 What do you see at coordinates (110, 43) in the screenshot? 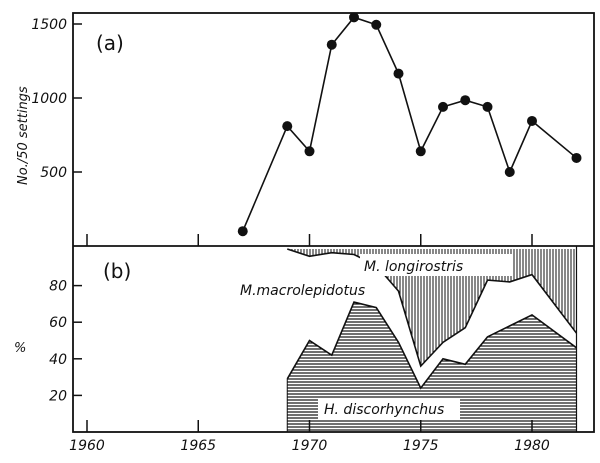
I see `panel-a-label: (a)` at bounding box center [110, 43].